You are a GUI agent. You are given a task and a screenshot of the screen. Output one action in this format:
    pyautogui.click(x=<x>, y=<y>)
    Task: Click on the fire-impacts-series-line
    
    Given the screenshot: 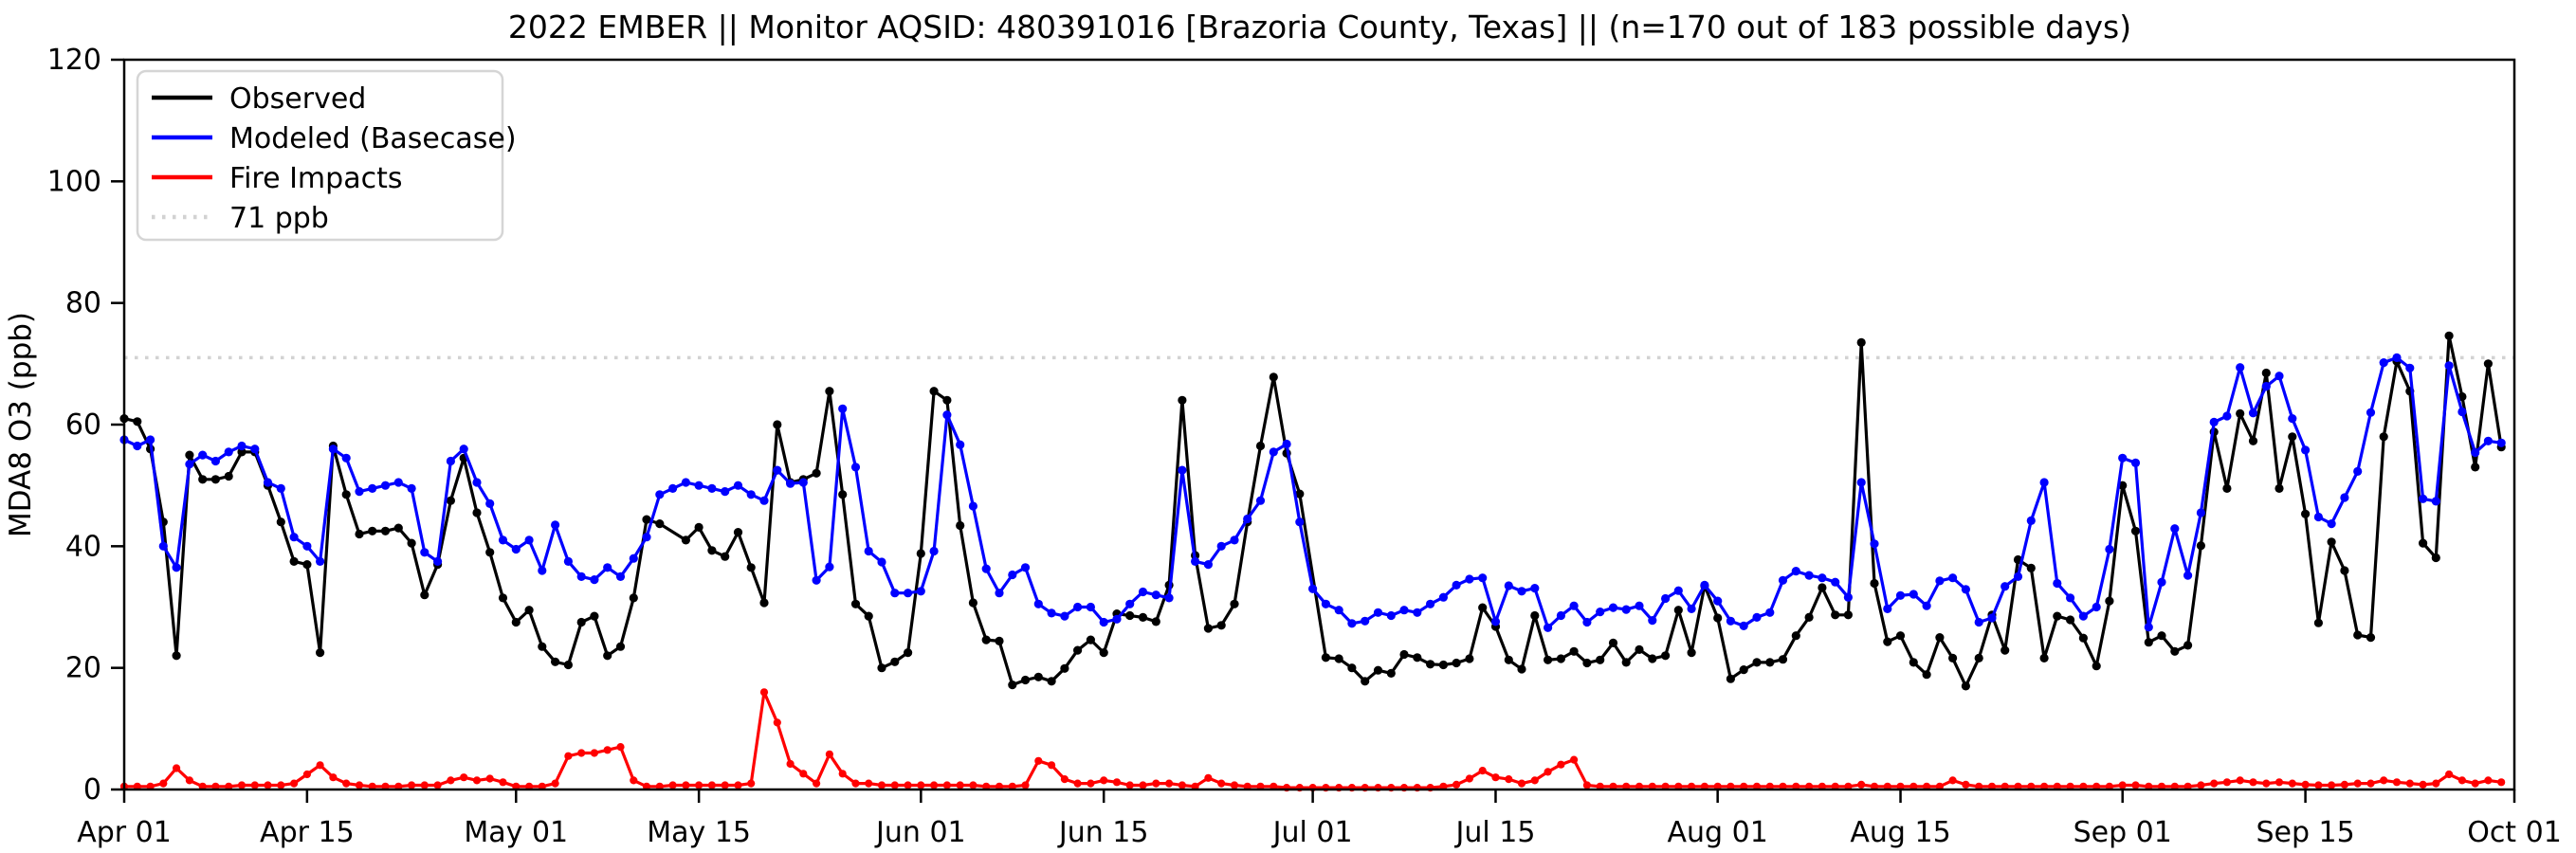 What is the action you would take?
    pyautogui.click(x=1313, y=739)
    